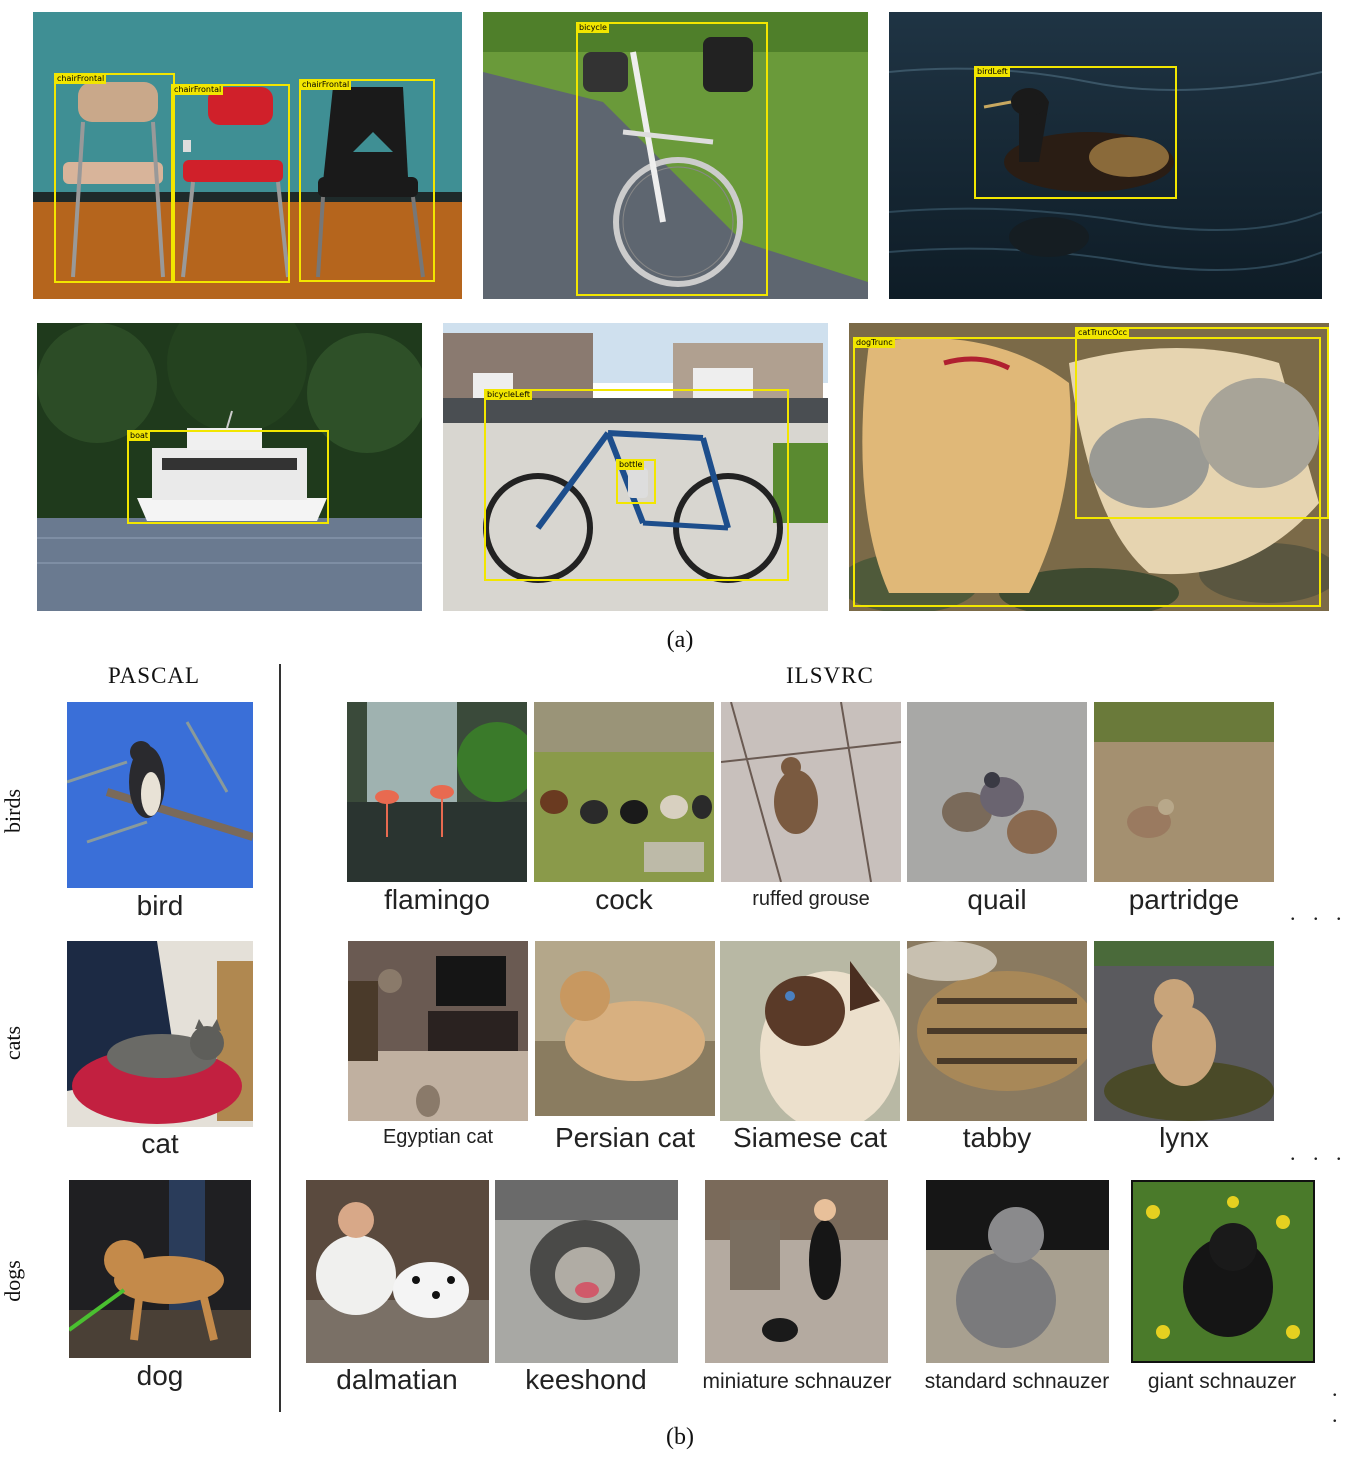 This screenshot has width=1356, height=1467. Describe the element at coordinates (1338, 1401) in the screenshot. I see `ellipsis-dogs: . .` at that location.